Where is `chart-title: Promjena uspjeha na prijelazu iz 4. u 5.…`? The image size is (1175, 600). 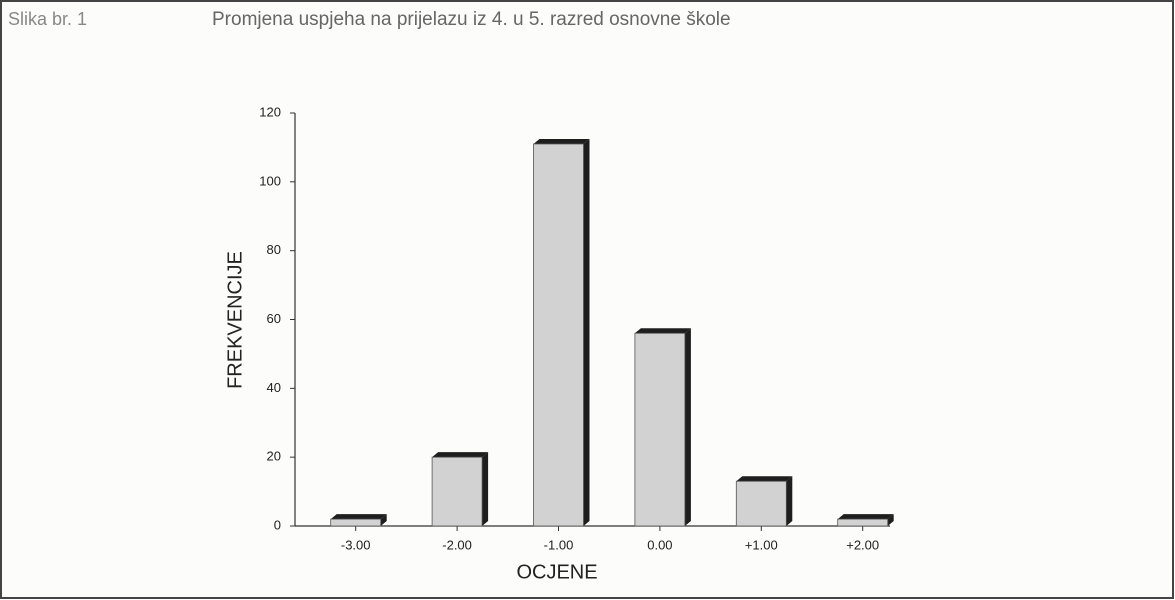
chart-title: Promjena uspjeha na prijelazu iz 4. u 5.… is located at coordinates (471, 19).